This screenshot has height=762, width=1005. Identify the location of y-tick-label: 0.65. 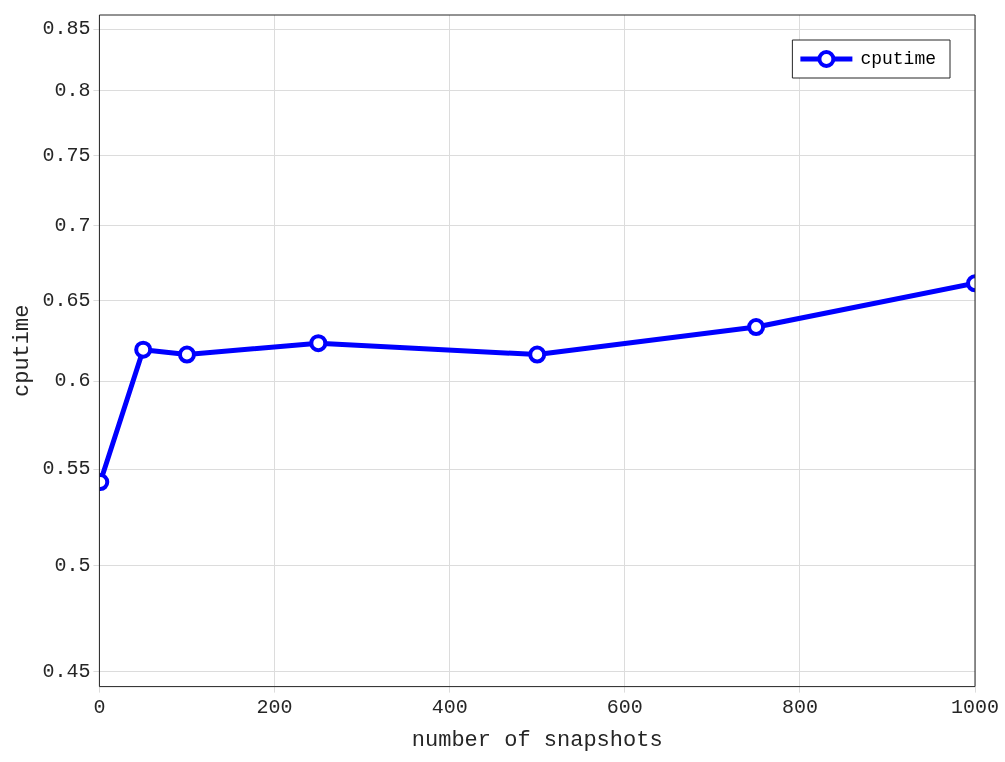
(66, 300).